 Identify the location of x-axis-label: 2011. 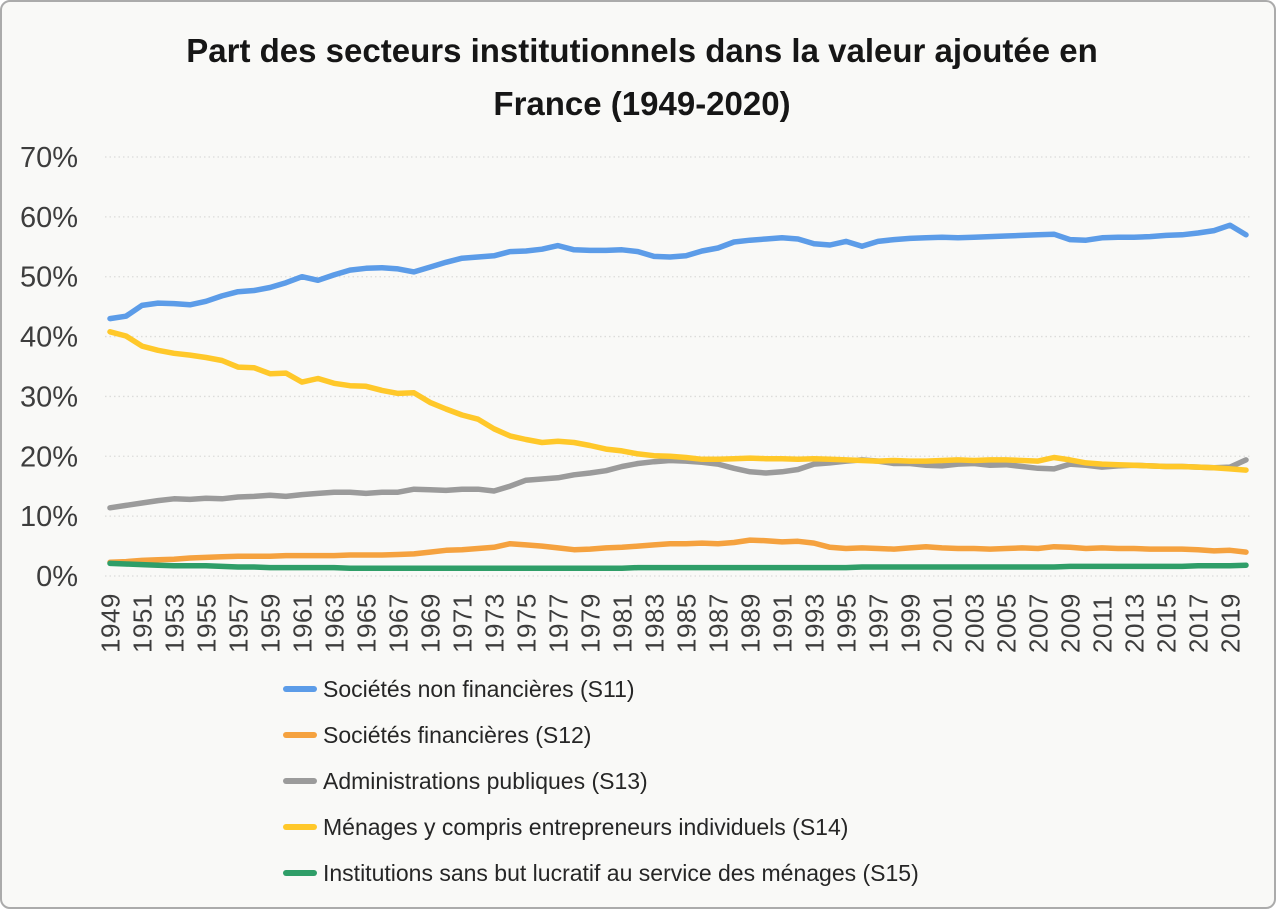
(1103, 624).